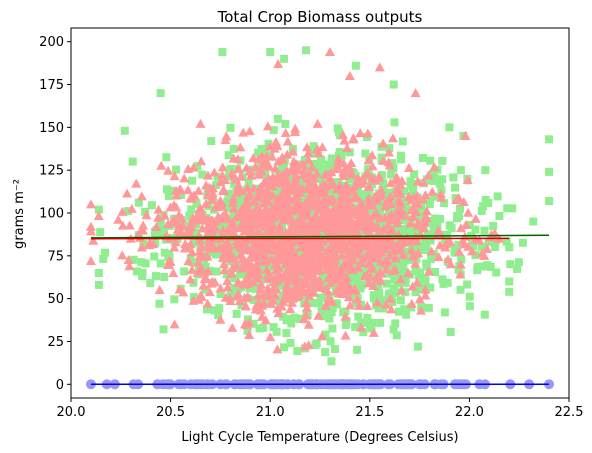 The image size is (592, 453). I want to click on y-axis: 0 25 50 75 100 125 150 175 200, so click(55, 214).